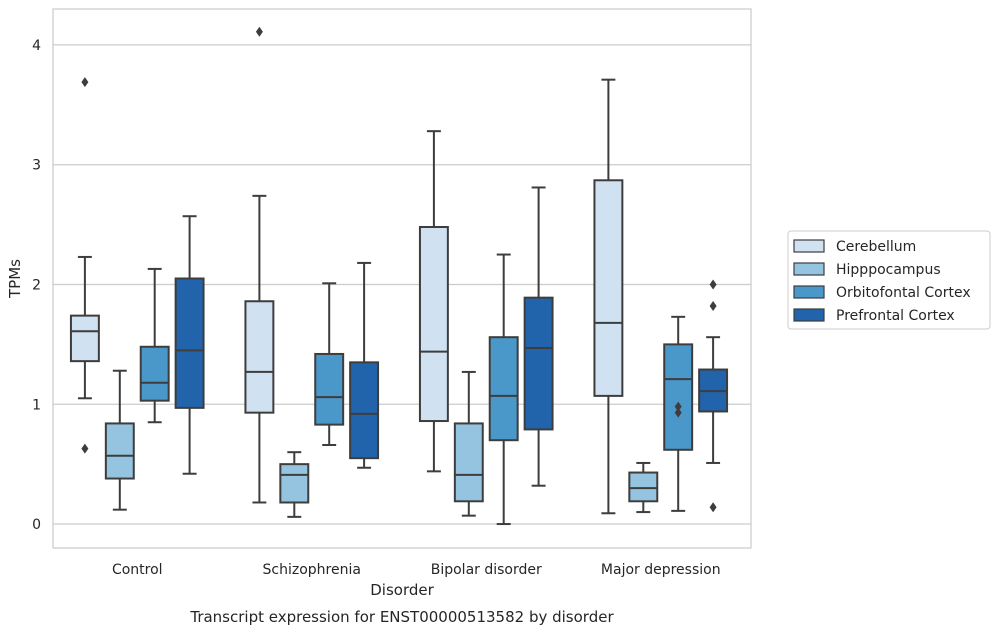  What do you see at coordinates (903, 293) in the screenshot?
I see `legend-label: Orbitofontal Cortex` at bounding box center [903, 293].